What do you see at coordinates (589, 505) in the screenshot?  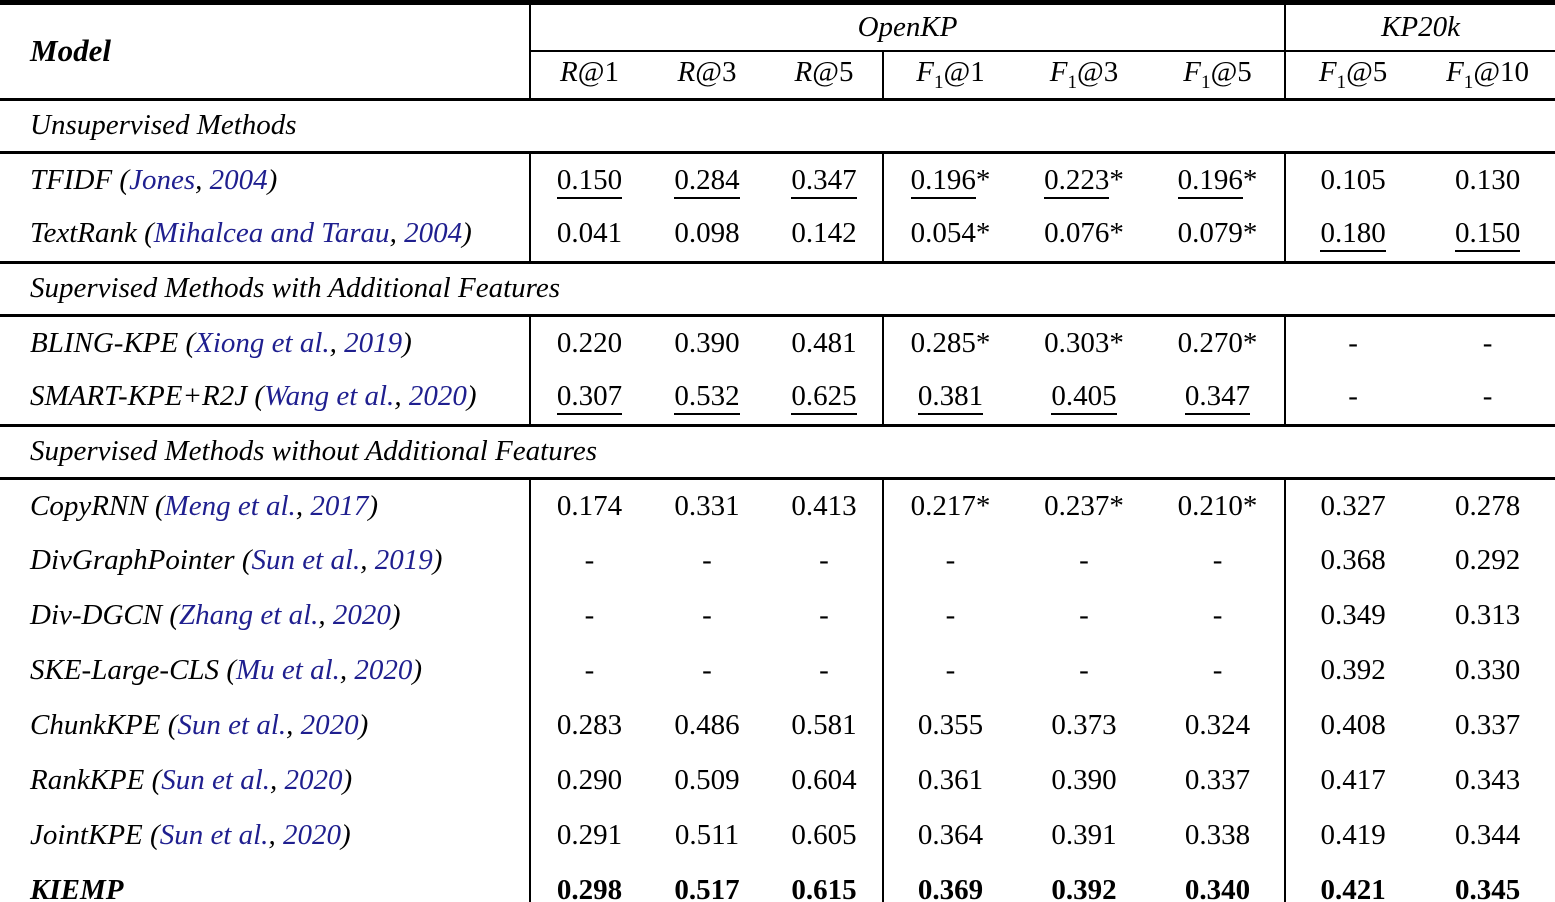 I see `metric-value-cell: 0.174` at bounding box center [589, 505].